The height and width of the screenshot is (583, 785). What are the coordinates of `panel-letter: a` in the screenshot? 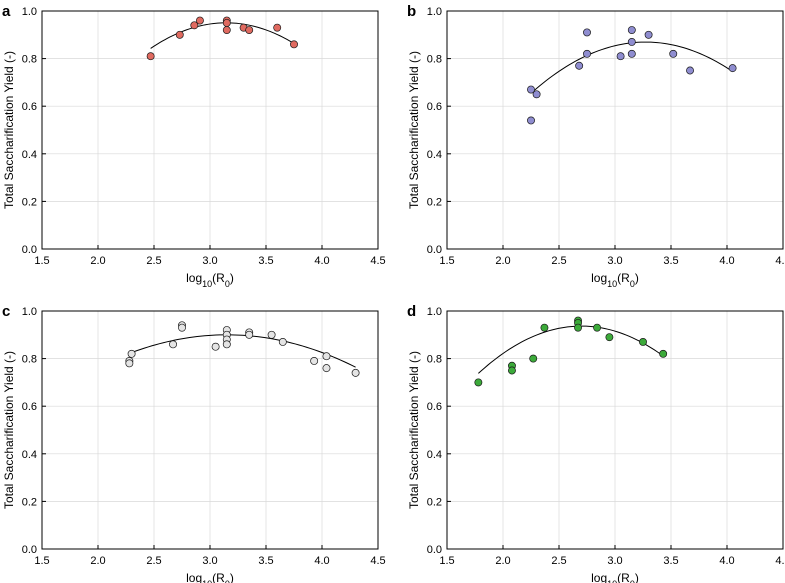 It's located at (6, 11).